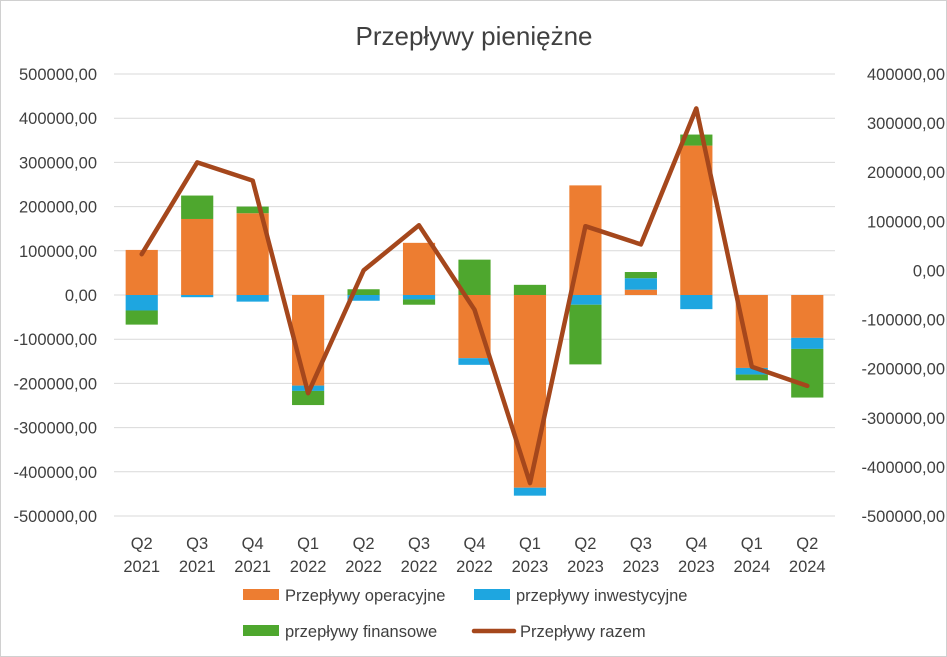 This screenshot has width=947, height=657. What do you see at coordinates (365, 596) in the screenshot?
I see `legend-label: Przepływy operacyjne` at bounding box center [365, 596].